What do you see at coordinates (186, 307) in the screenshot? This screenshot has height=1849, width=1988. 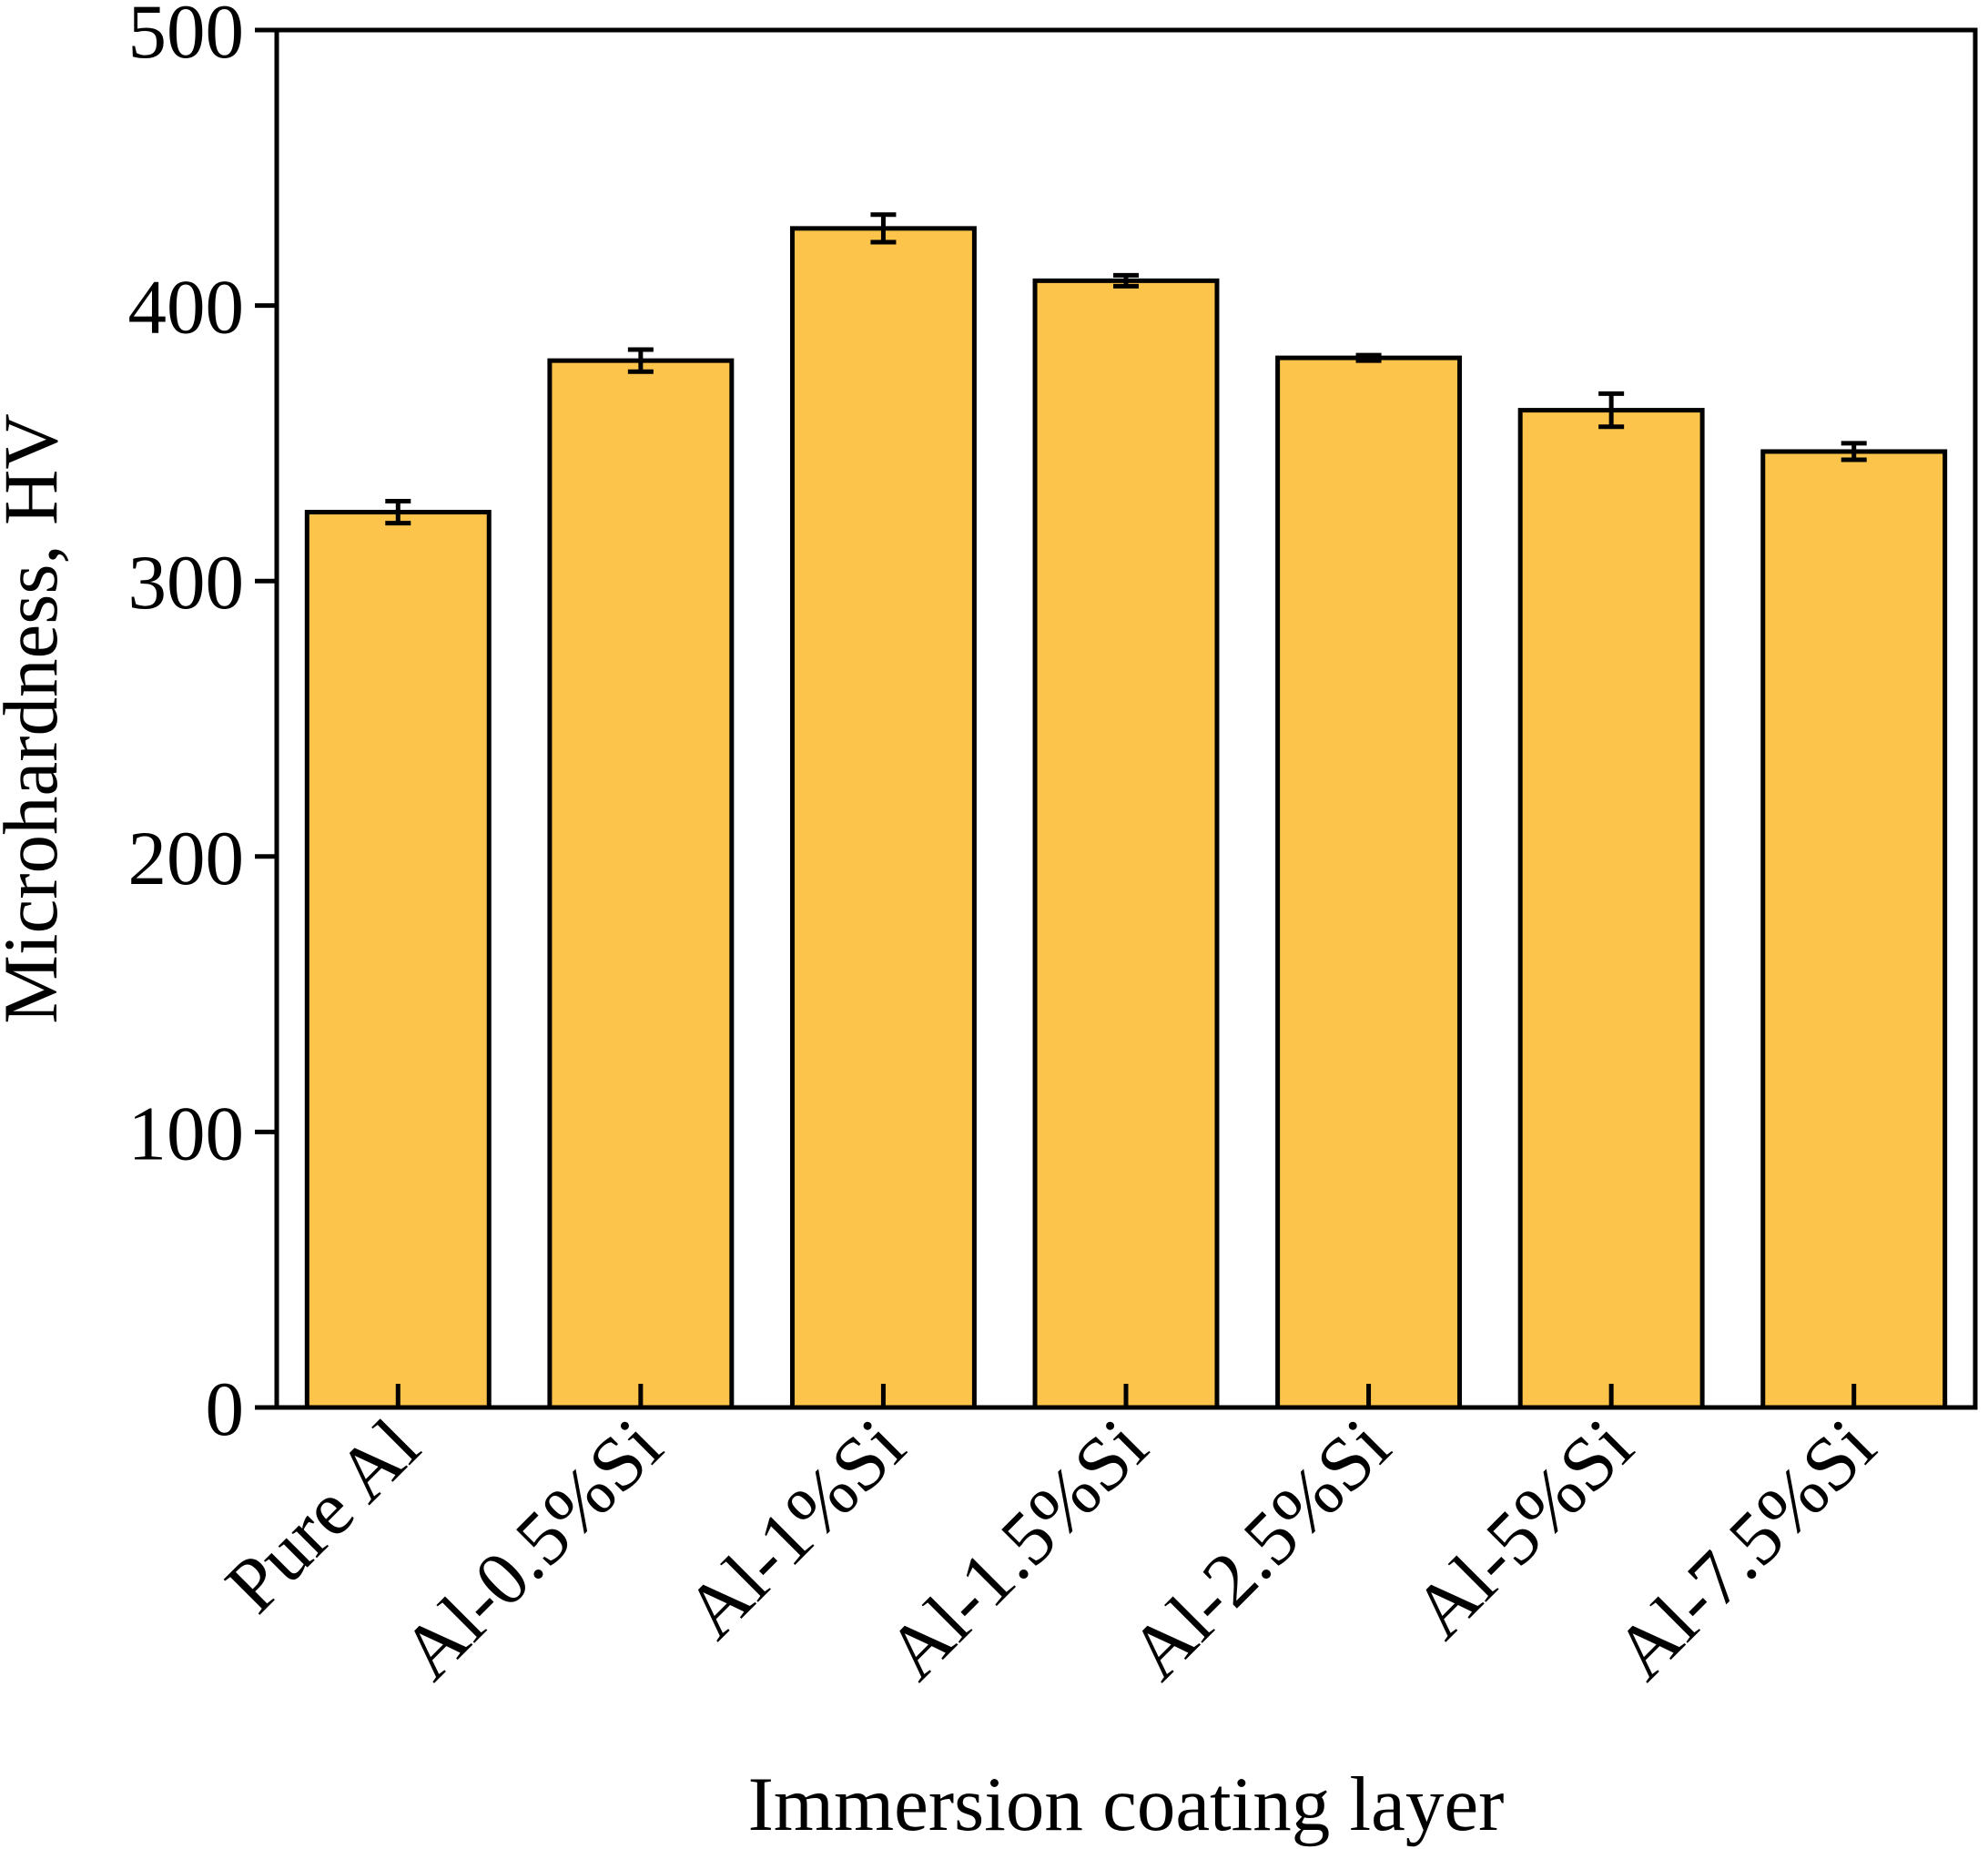 I see `y-tick-label-4: 400` at bounding box center [186, 307].